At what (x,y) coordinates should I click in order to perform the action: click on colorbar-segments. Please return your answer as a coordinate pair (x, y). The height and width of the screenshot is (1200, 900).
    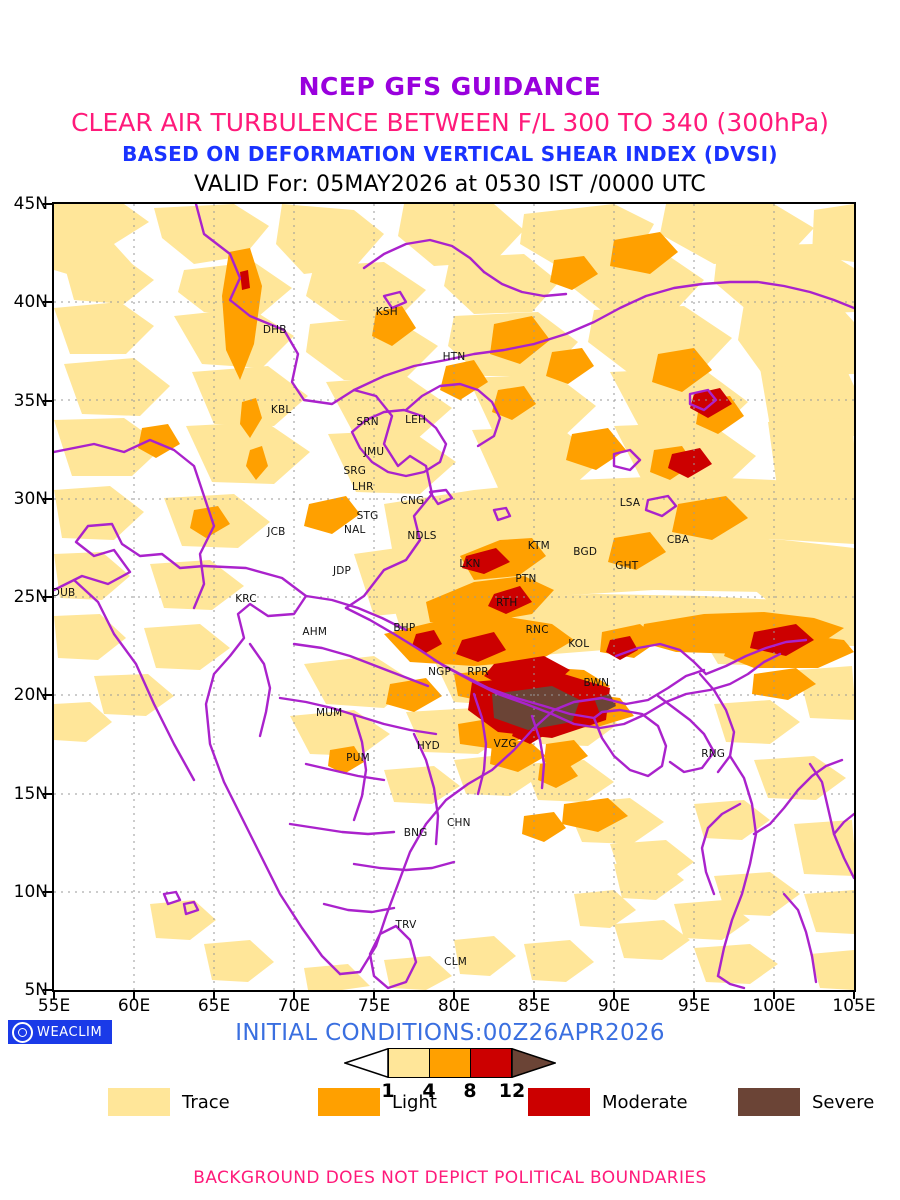
    Looking at the image, I should click on (450, 1063).